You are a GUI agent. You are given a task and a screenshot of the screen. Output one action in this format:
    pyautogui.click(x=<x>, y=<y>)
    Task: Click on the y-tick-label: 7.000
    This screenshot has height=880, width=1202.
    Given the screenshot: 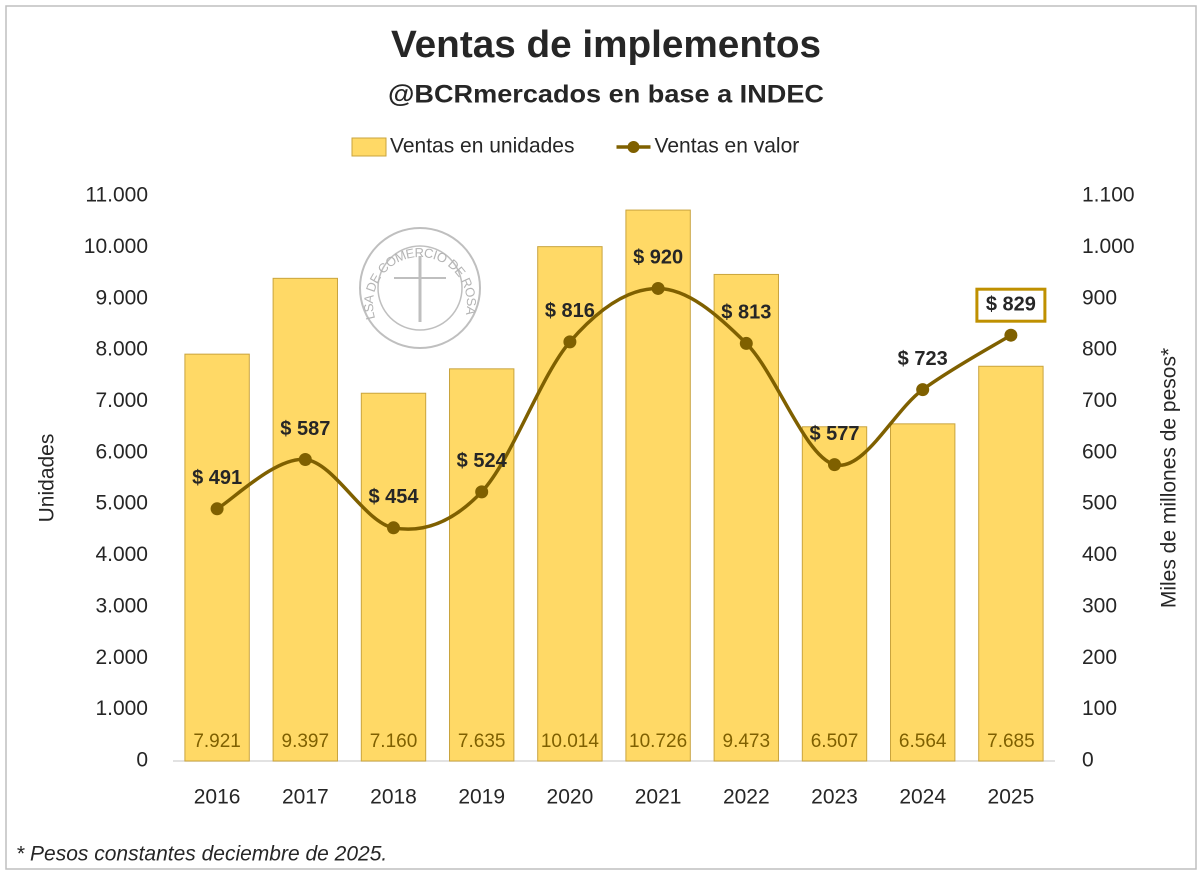 What is the action you would take?
    pyautogui.click(x=121, y=400)
    